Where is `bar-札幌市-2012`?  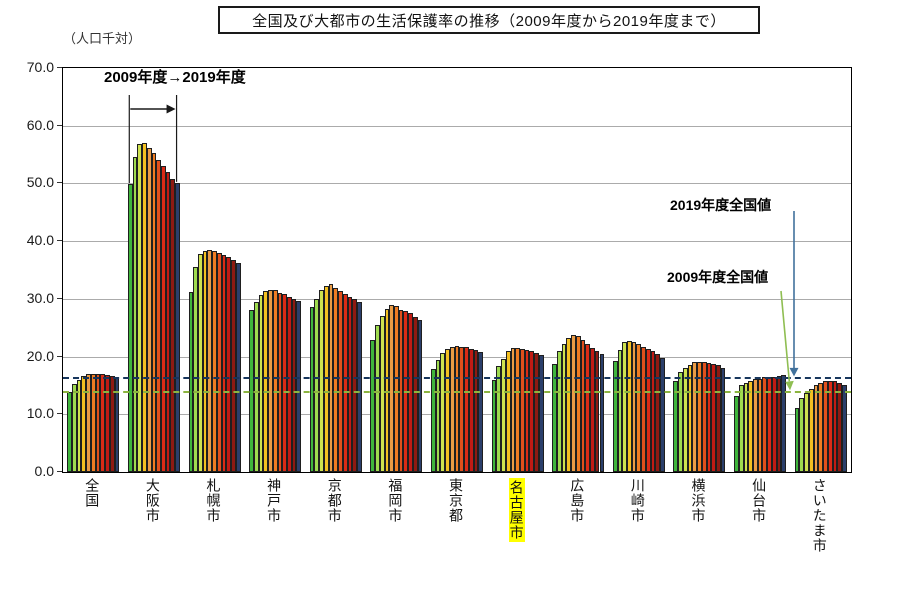 bar-札幌市-2012 is located at coordinates (205, 361).